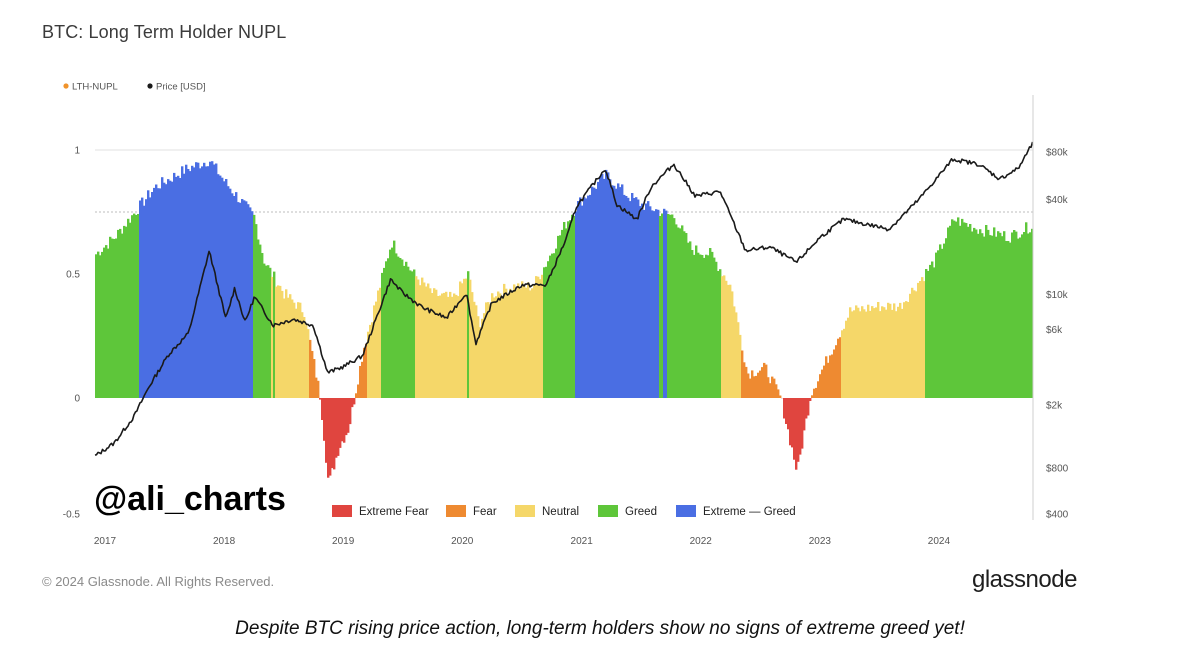  What do you see at coordinates (1057, 515) in the screenshot?
I see `y-right-tick-label: $400` at bounding box center [1057, 515].